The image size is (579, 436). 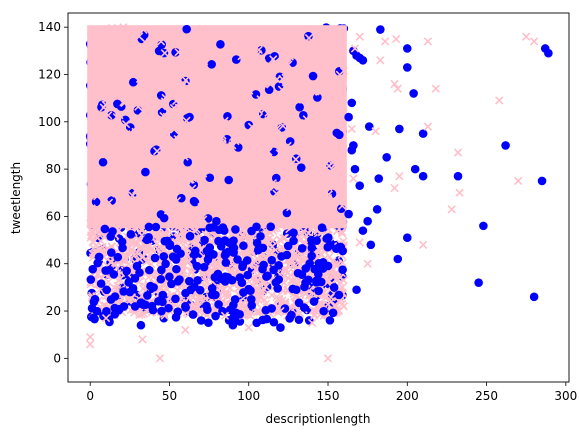 What do you see at coordinates (328, 396) in the screenshot?
I see `x-tick-label: 150` at bounding box center [328, 396].